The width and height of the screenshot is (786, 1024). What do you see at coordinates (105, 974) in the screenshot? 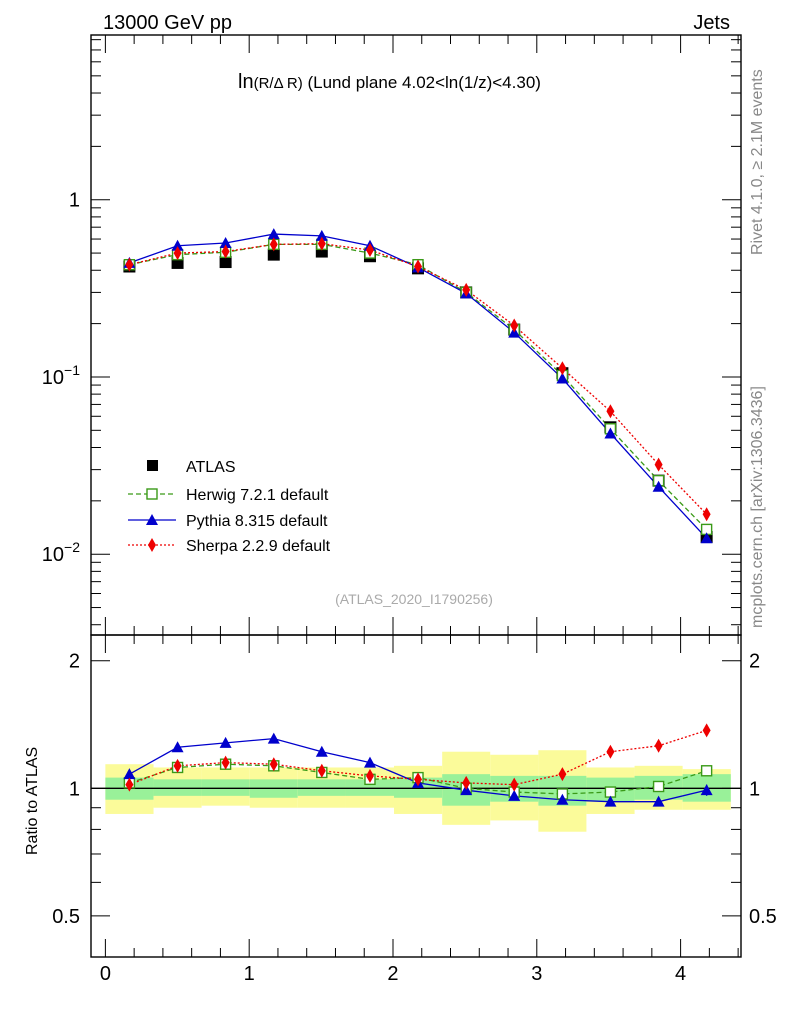
I see `x-tick-label: 0` at bounding box center [105, 974].